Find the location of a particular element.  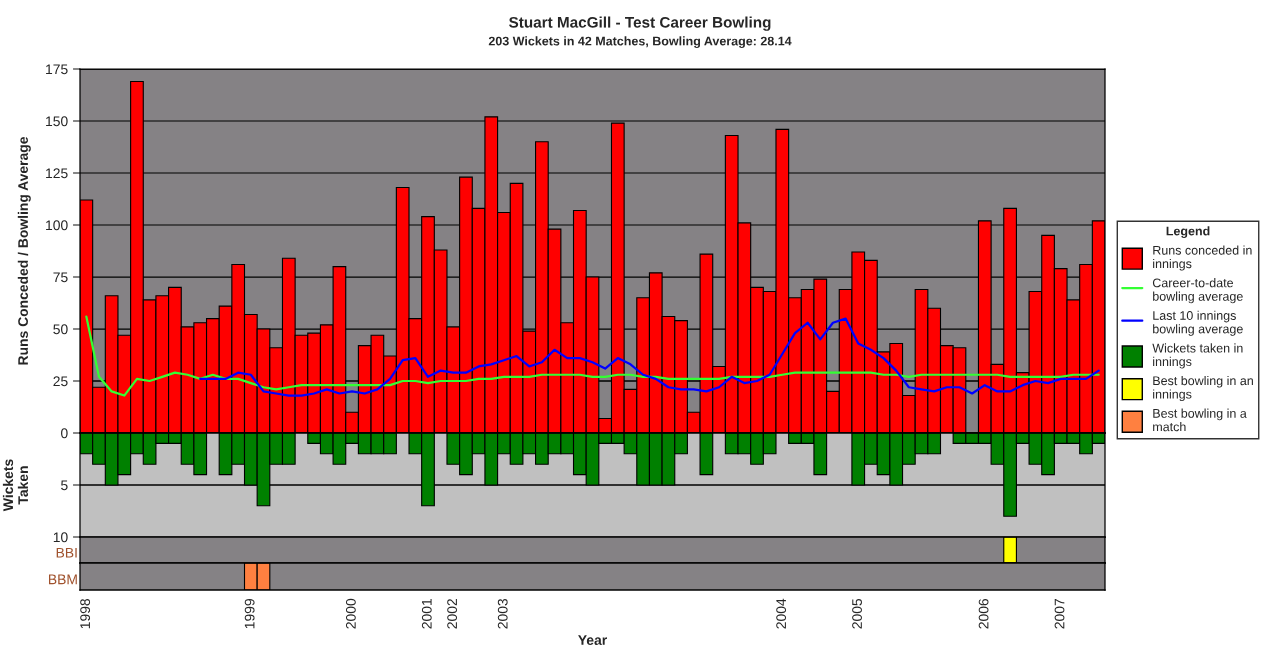

x-axis-title: Year is located at coordinates (592, 640).